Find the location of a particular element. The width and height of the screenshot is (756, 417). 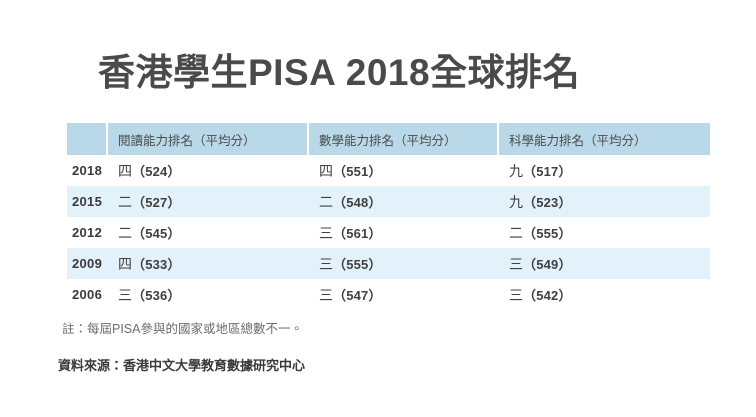

cell-reading: 四（533） is located at coordinates (207, 263).